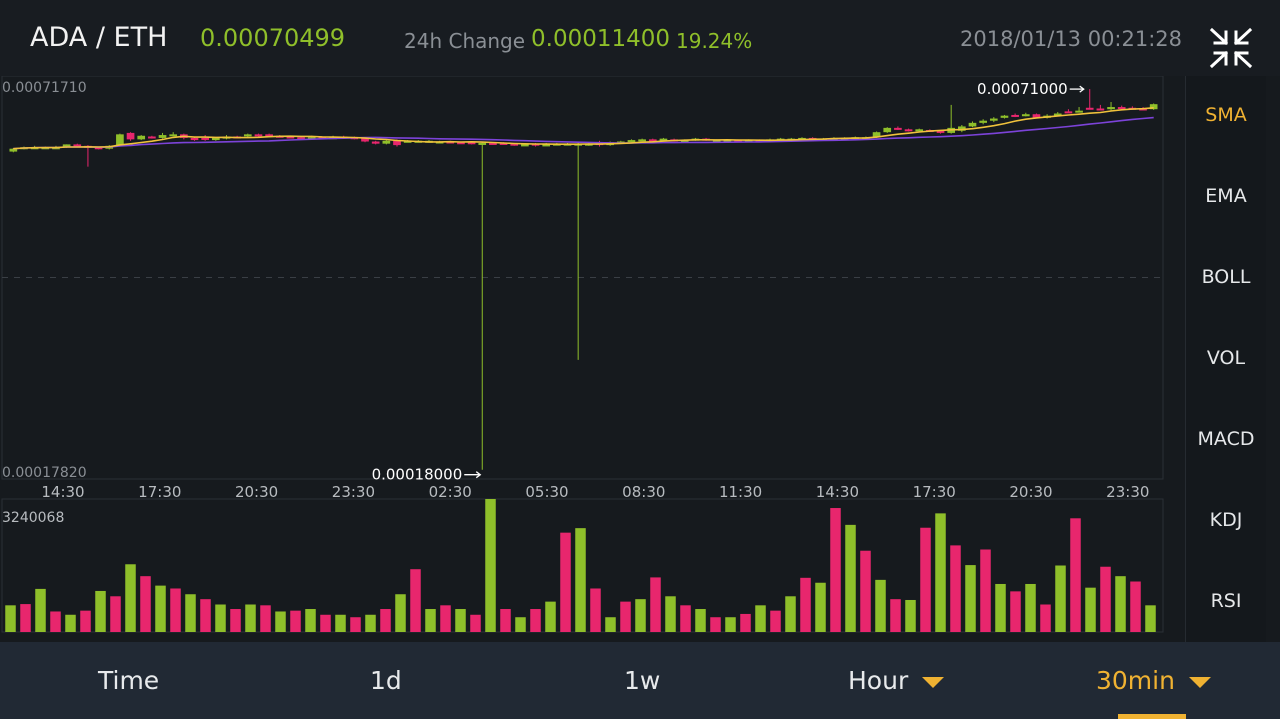 The width and height of the screenshot is (1280, 719). I want to click on volume-max-label: 3240068, so click(33, 518).